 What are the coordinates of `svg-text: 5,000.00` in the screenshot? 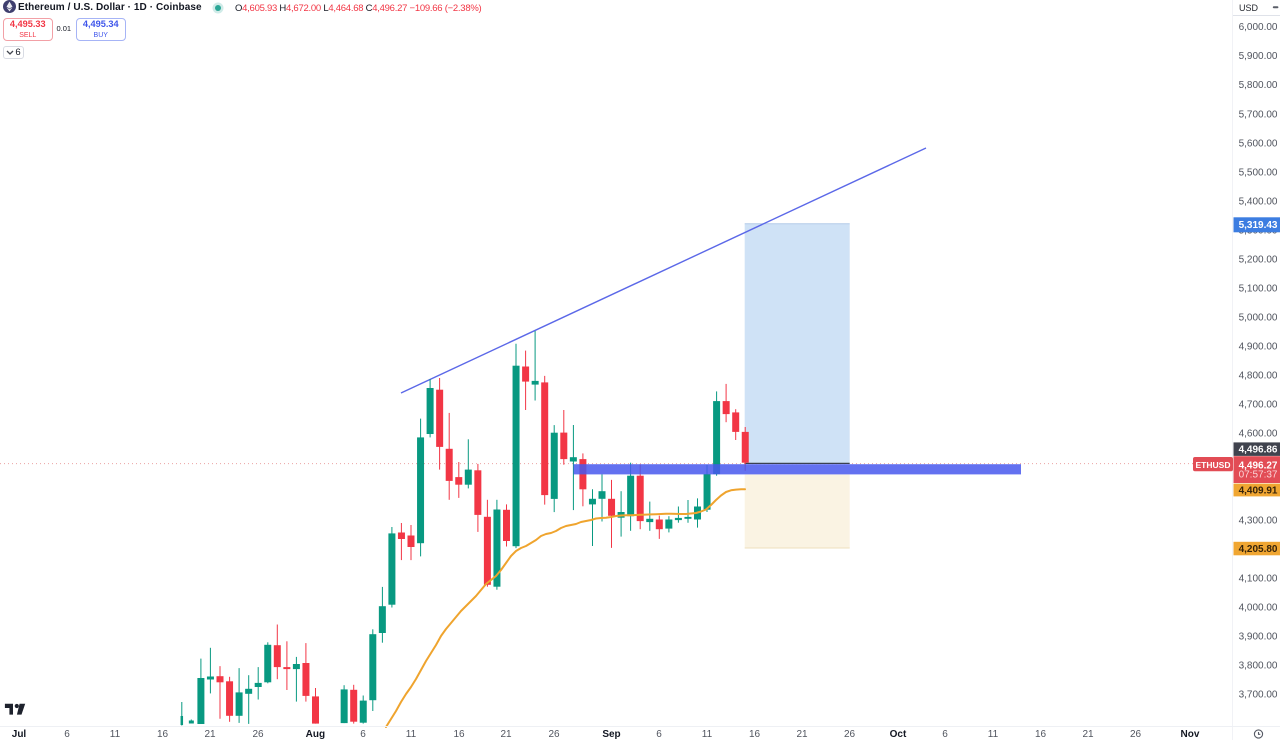 It's located at (1258, 317).